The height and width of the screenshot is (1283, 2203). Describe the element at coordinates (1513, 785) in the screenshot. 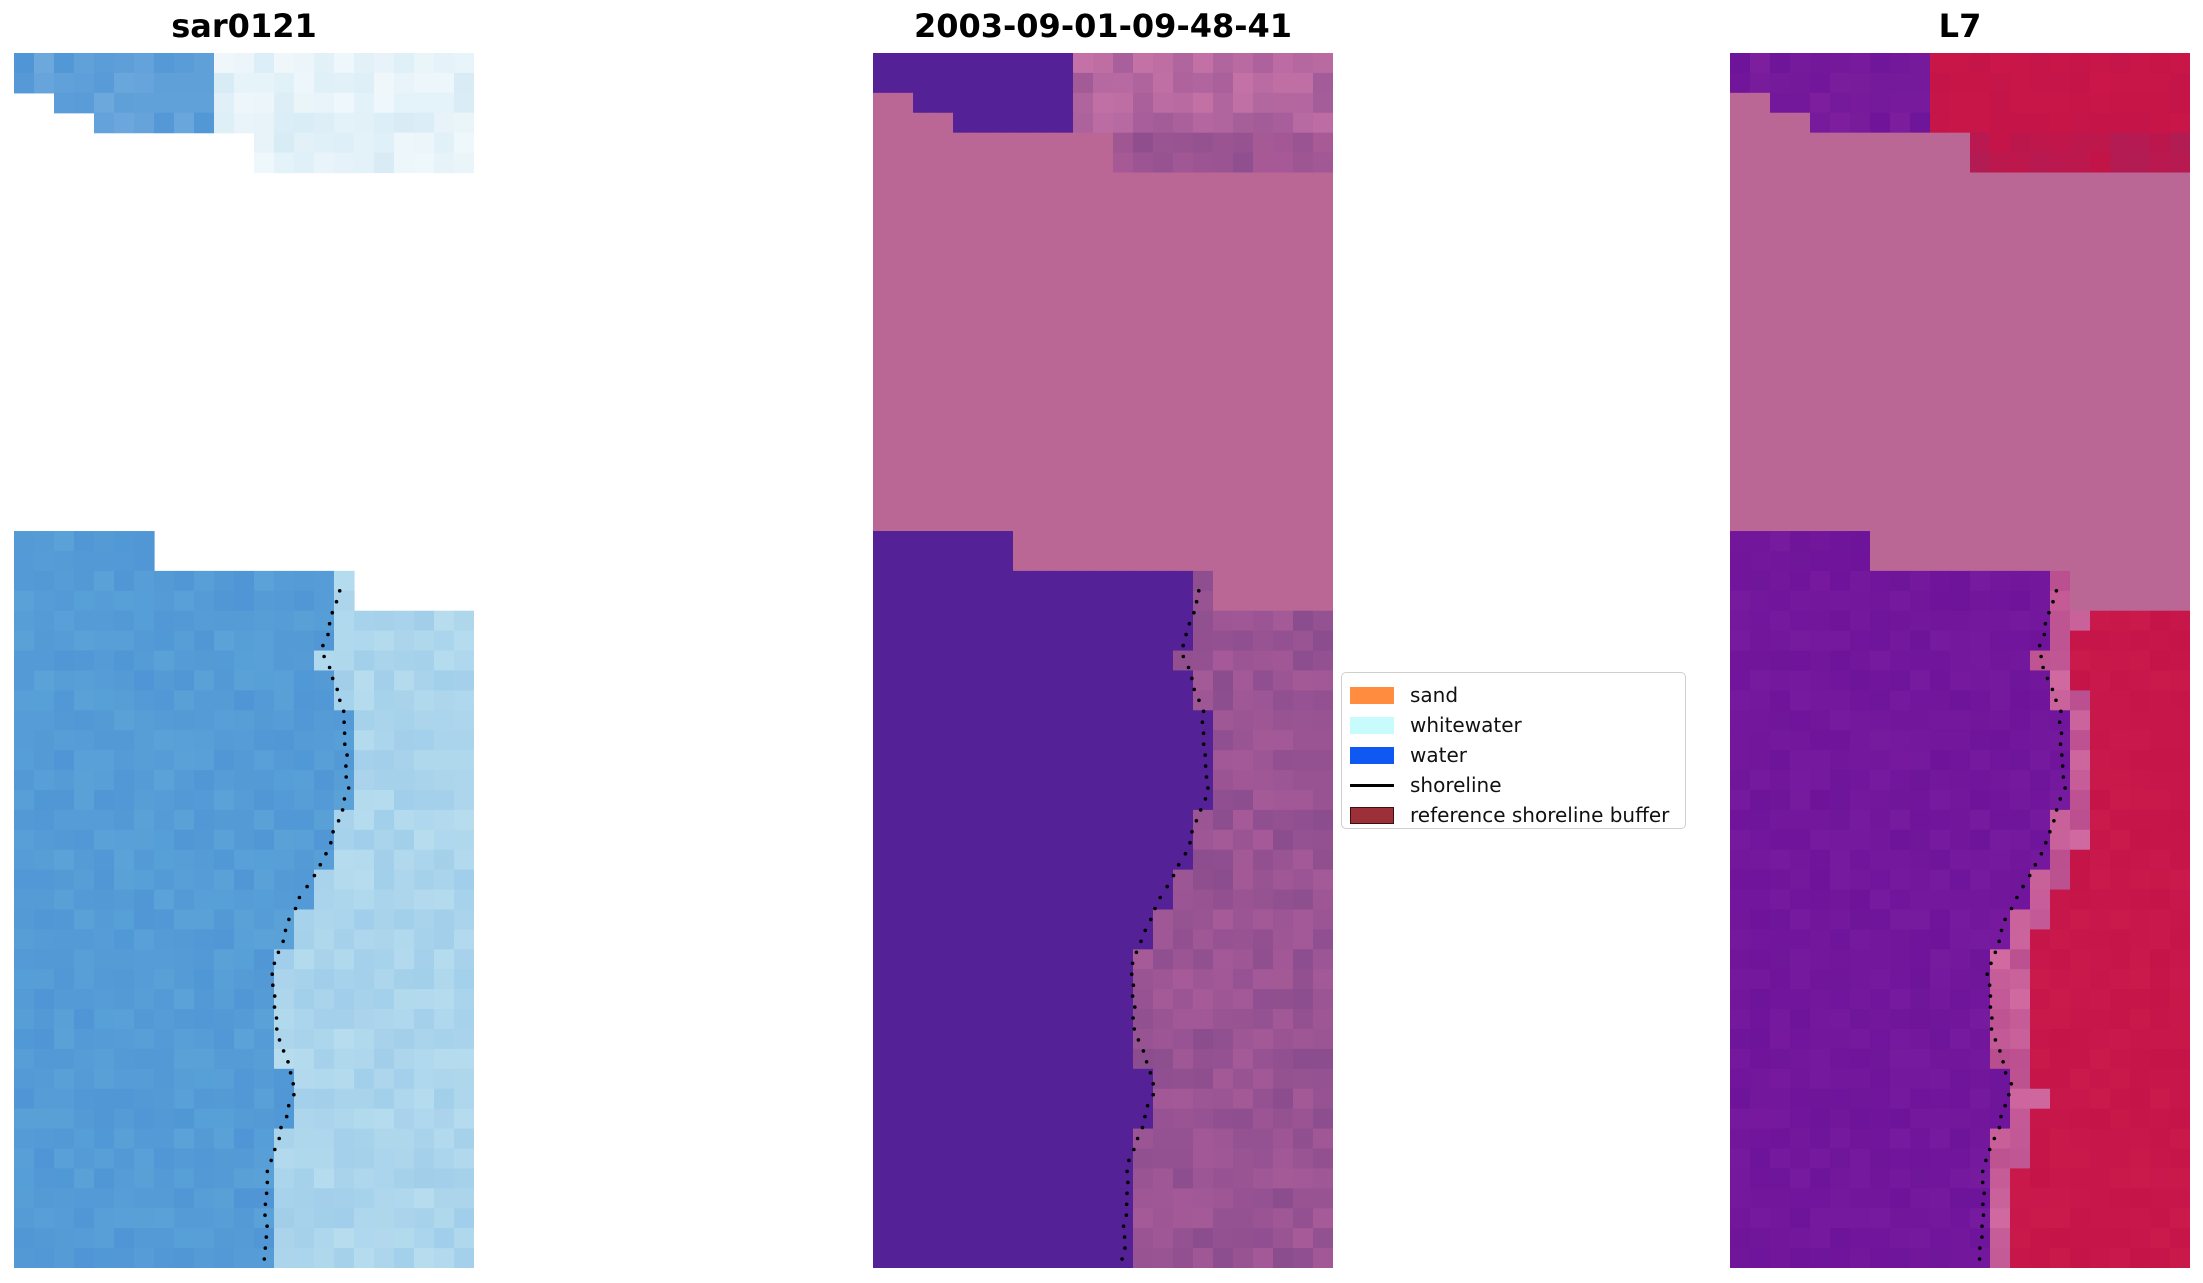

I see `legend-item-shoreline: shoreline` at that location.